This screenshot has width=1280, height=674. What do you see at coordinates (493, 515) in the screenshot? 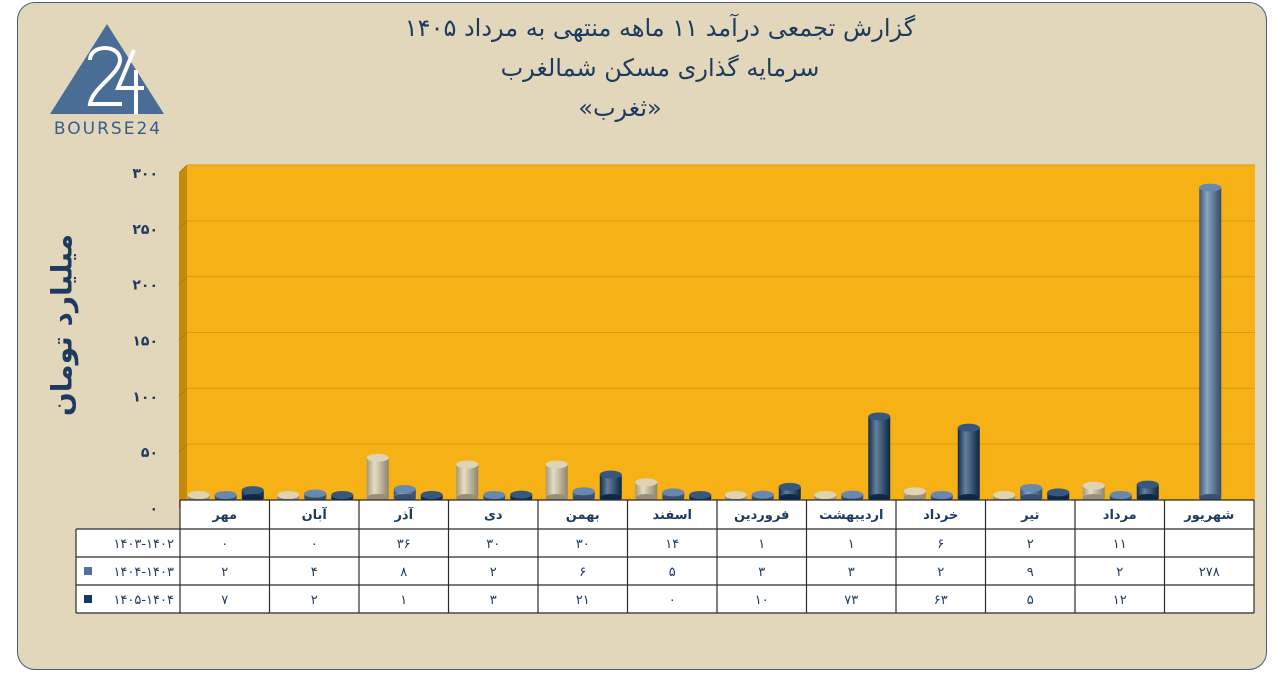
I see `category-label: دی` at bounding box center [493, 515].